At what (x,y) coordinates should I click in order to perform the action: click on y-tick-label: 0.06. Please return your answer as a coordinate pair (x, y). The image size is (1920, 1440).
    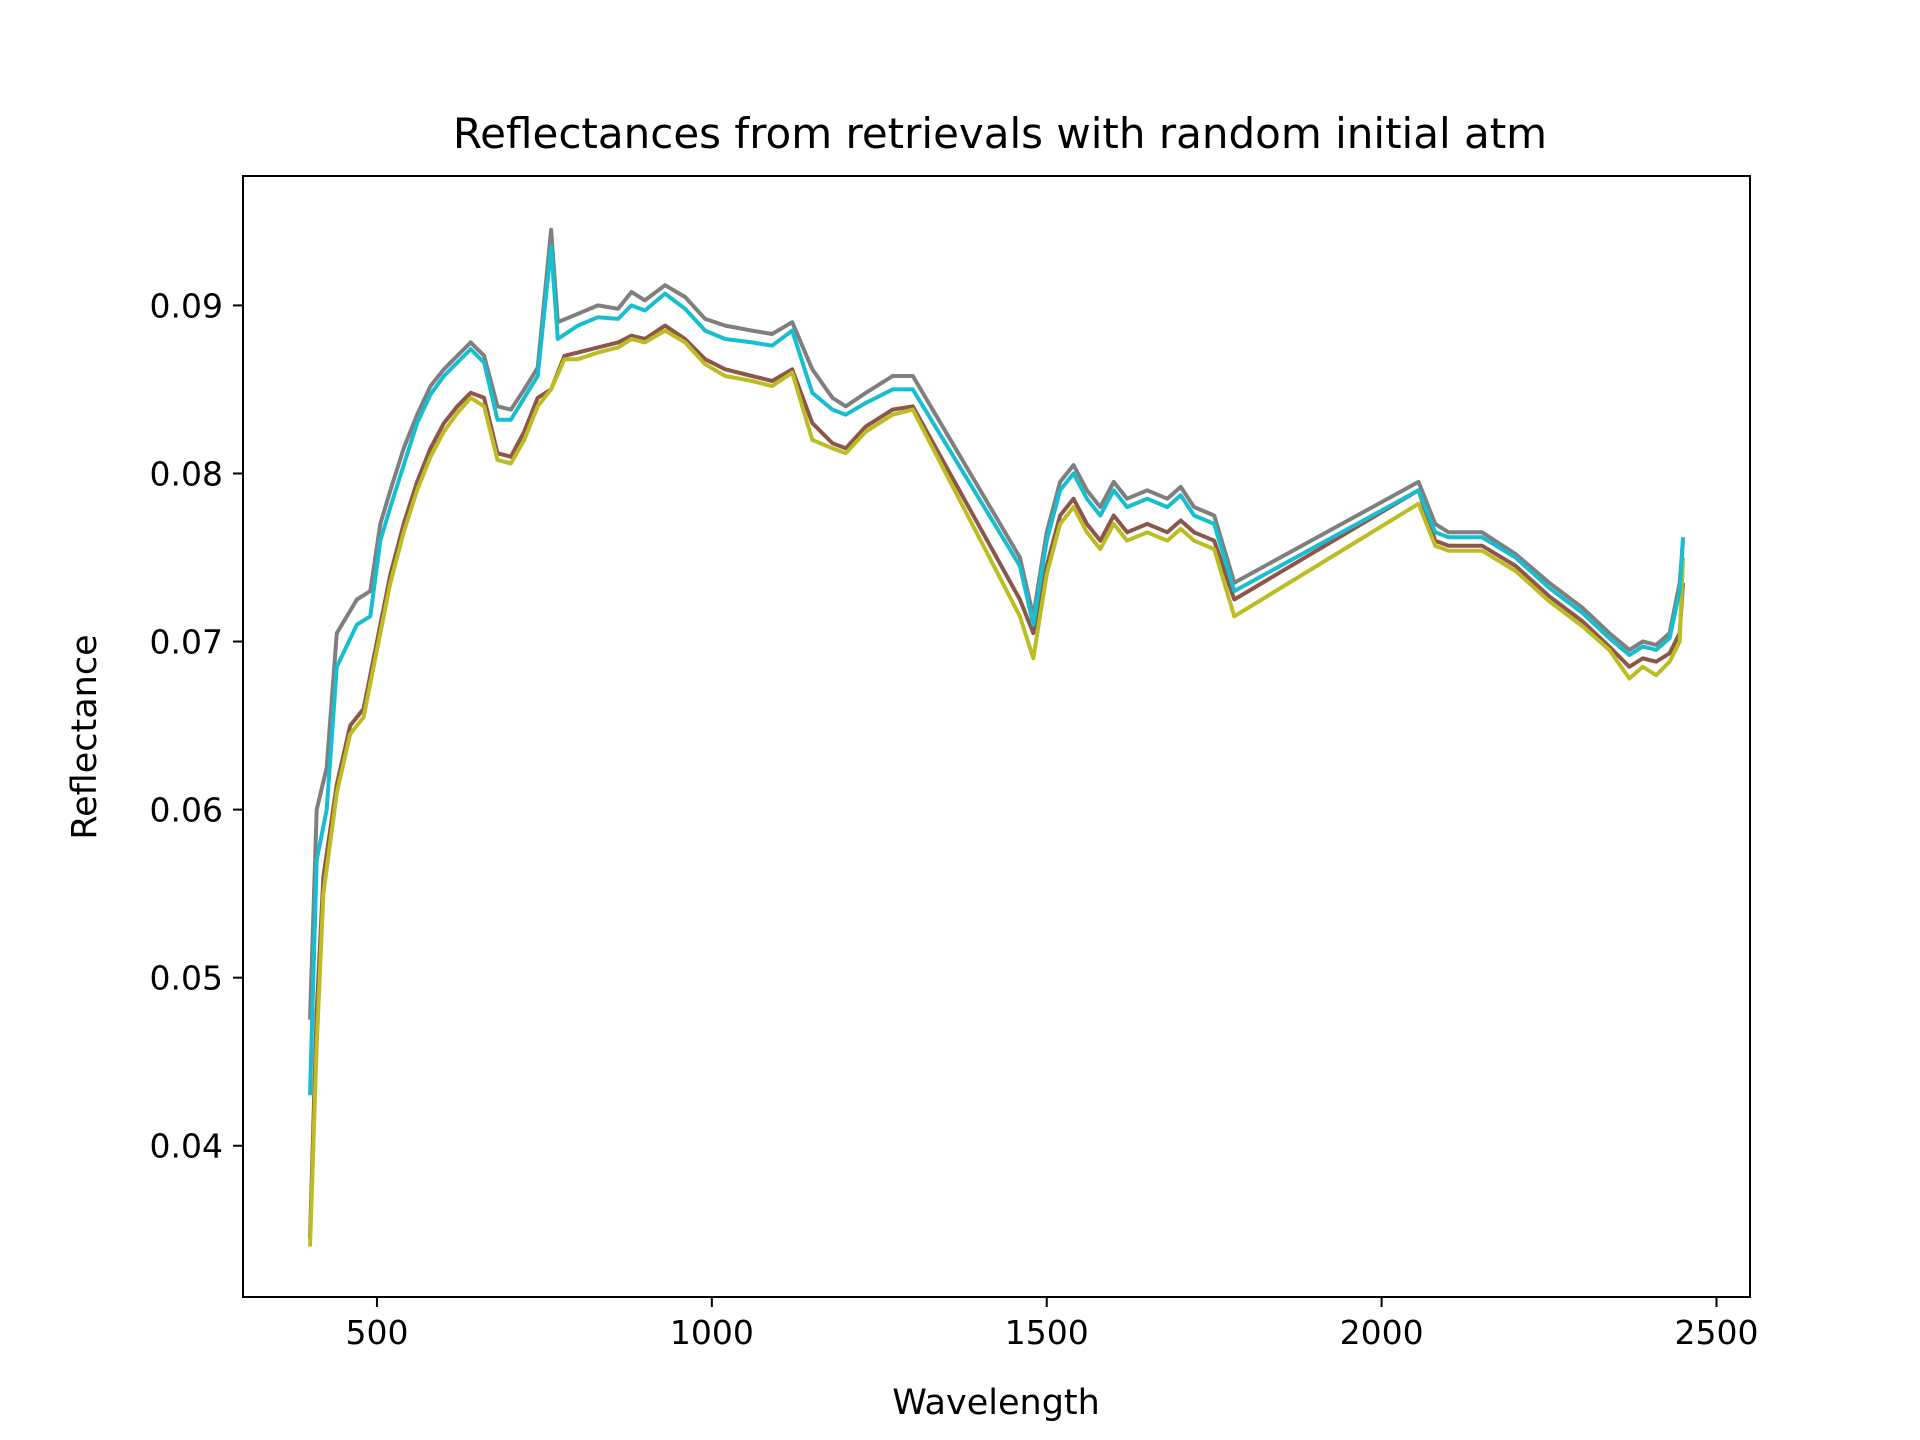
    Looking at the image, I should click on (186, 810).